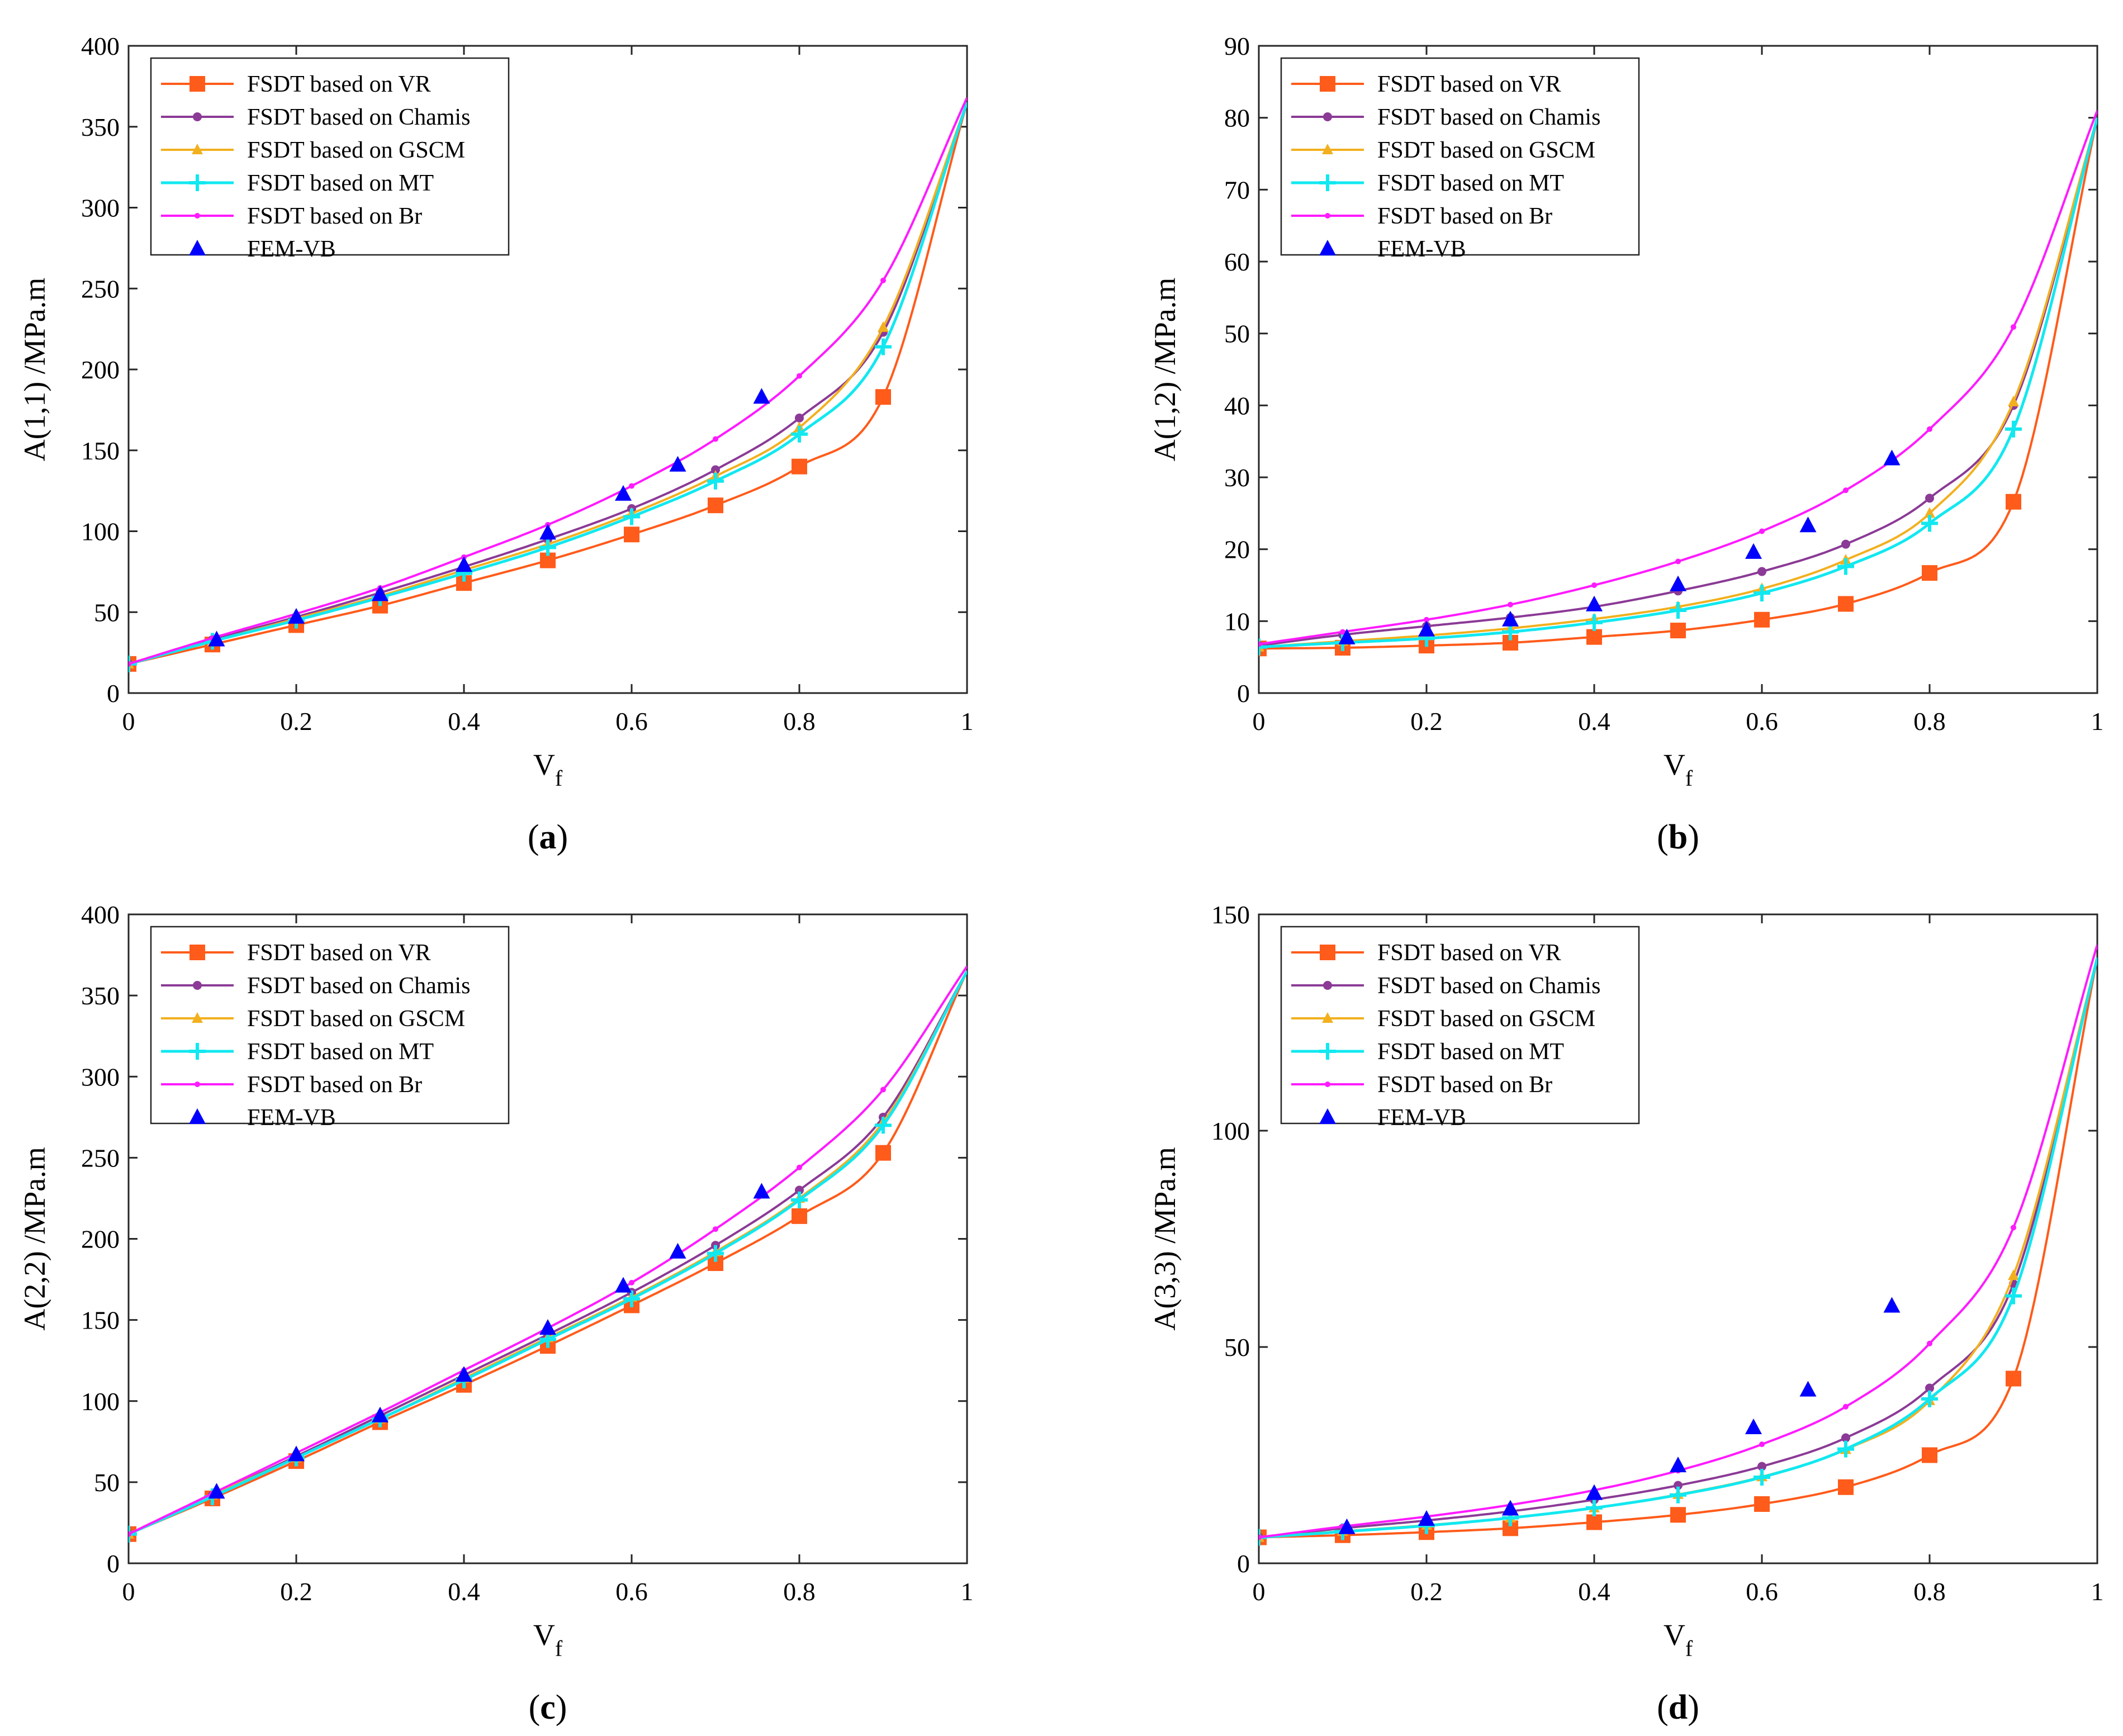 This screenshot has height=1736, width=2123. Describe the element at coordinates (1237, 118) in the screenshot. I see `y-tick-label: 80` at that location.